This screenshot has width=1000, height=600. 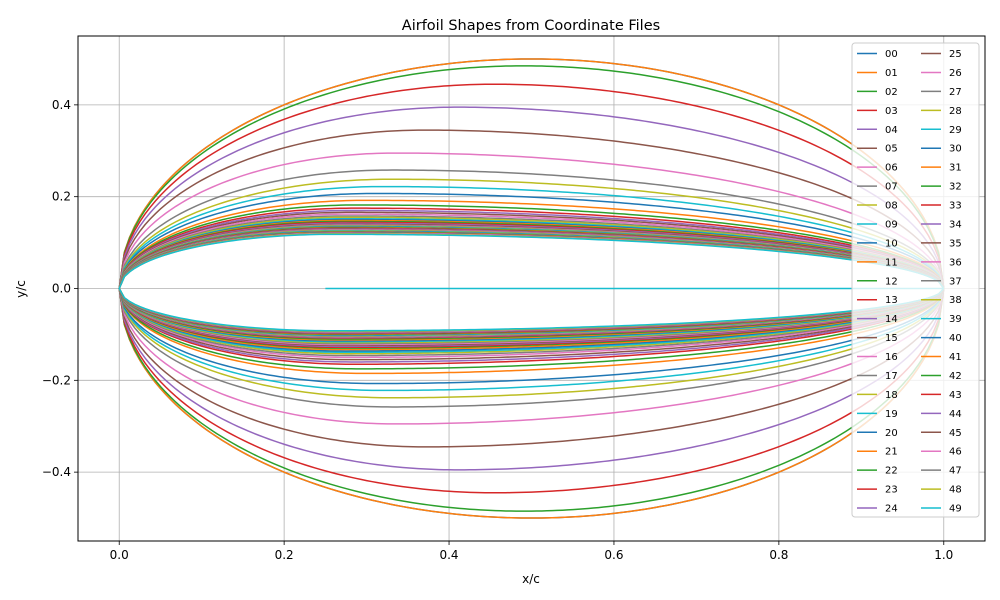 I want to click on x-tick-label: 0.8, so click(x=778, y=555).